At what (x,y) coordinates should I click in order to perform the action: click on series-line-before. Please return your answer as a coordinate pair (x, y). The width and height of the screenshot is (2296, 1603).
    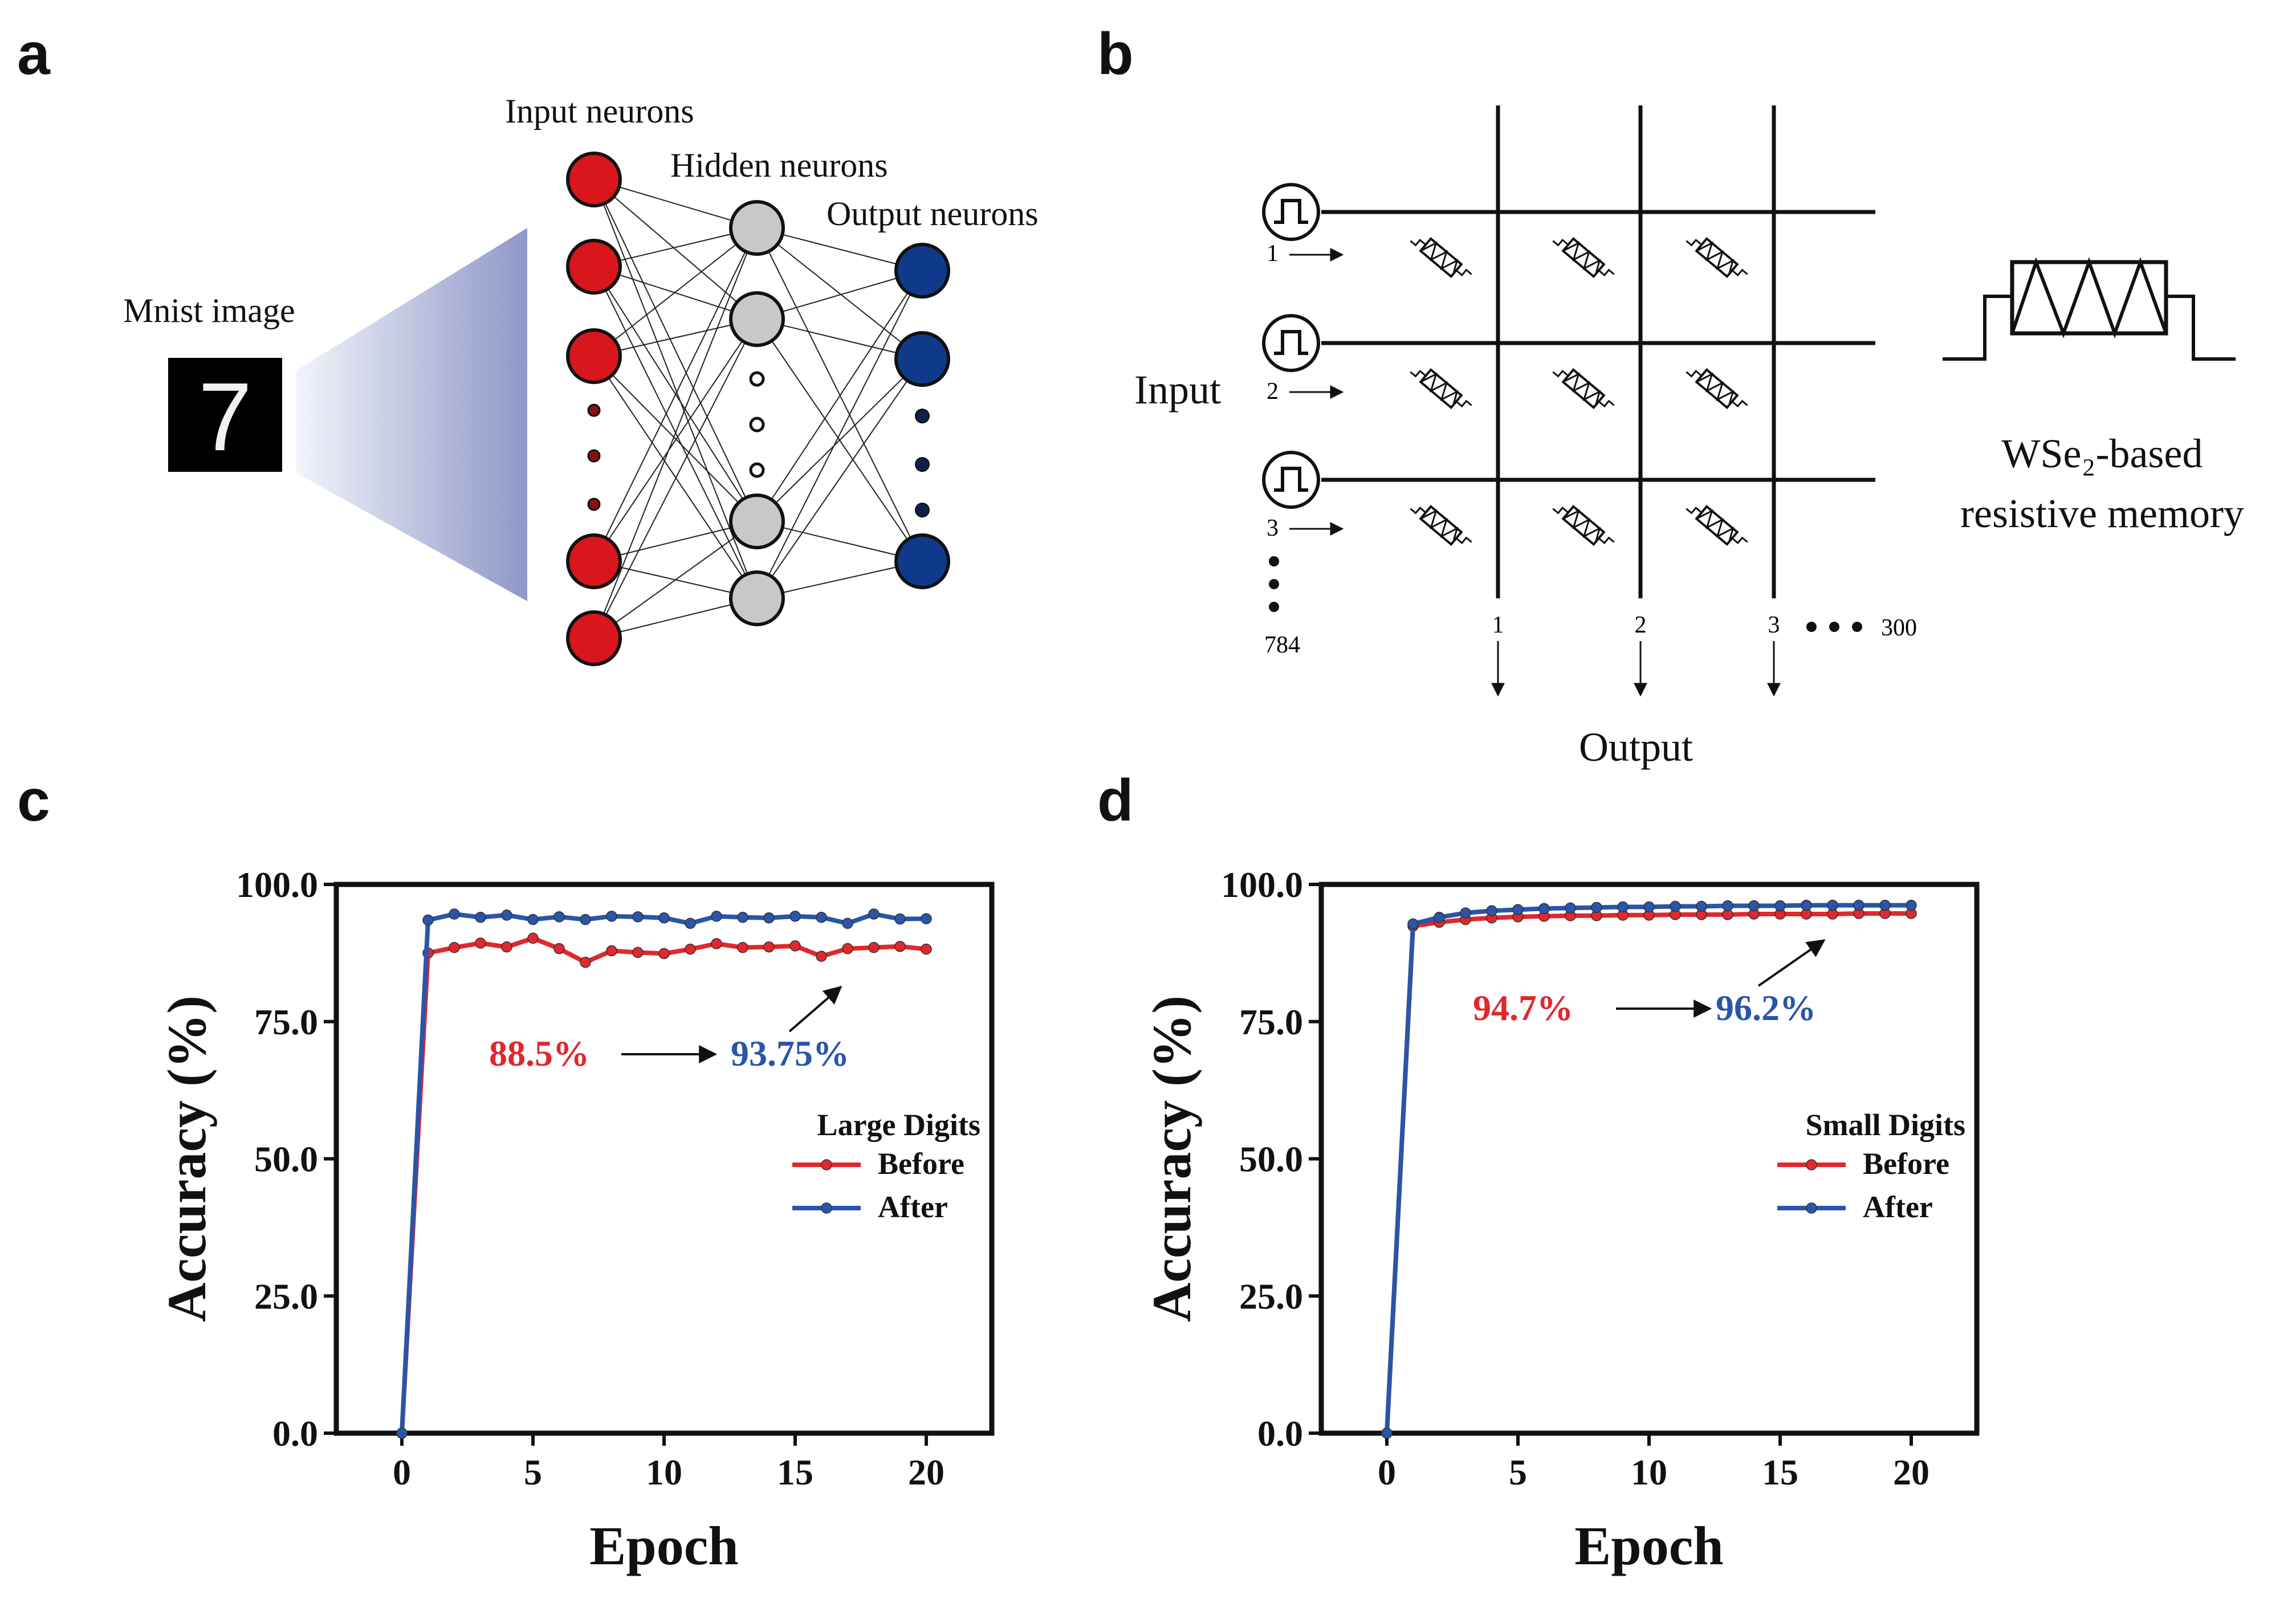
    Looking at the image, I should click on (1648, 1173).